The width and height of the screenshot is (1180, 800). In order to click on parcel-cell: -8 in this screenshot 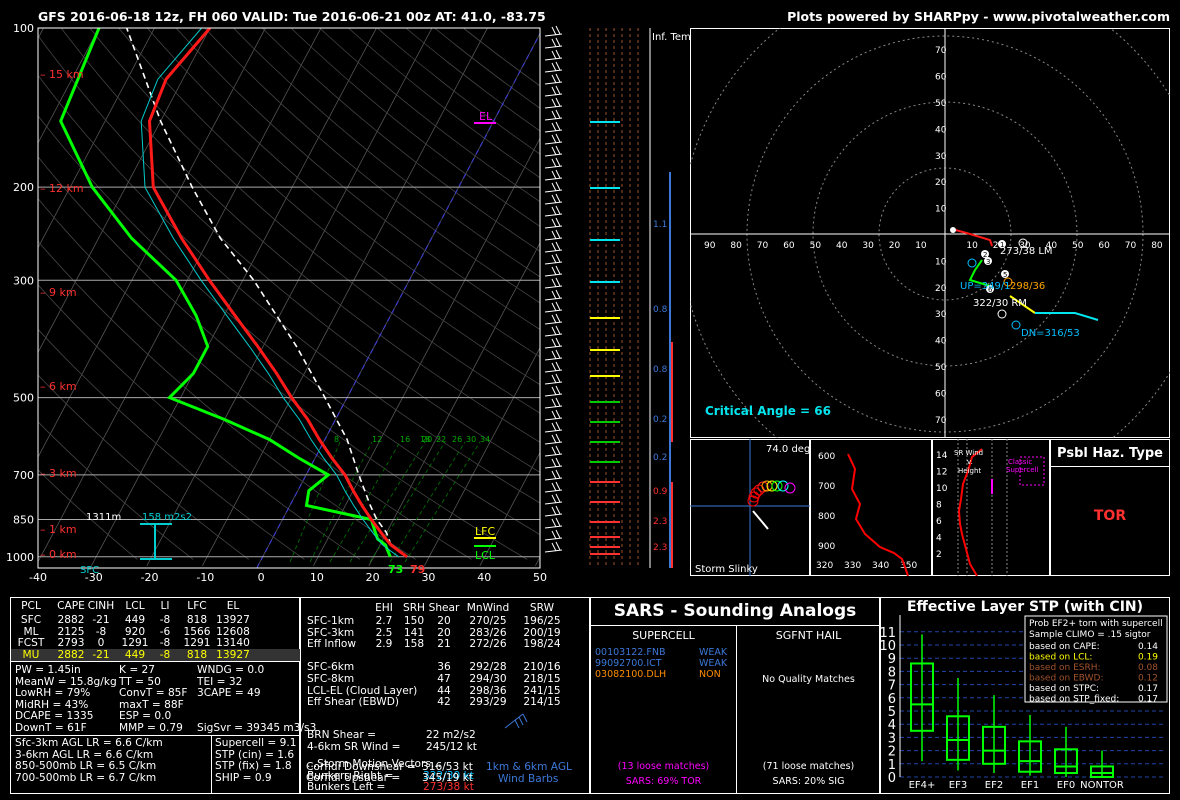, I will do `click(165, 643)`.